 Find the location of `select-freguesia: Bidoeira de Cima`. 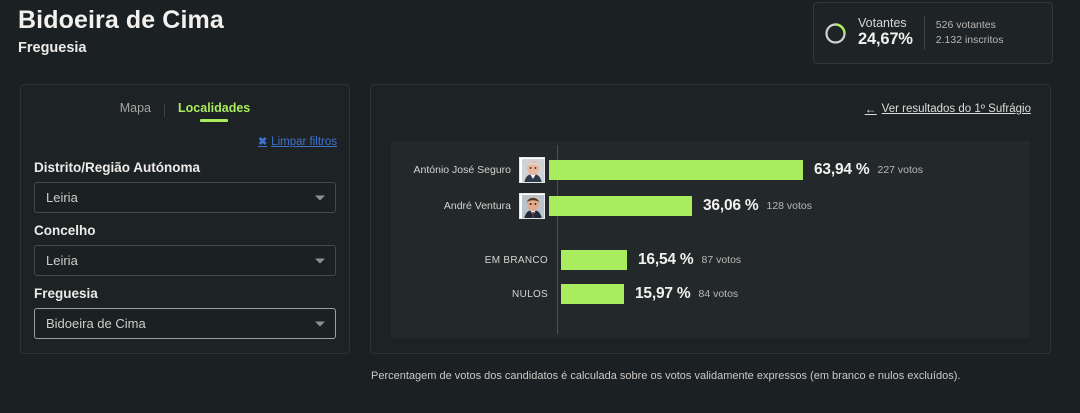

select-freguesia: Bidoeira de Cima is located at coordinates (185, 323).